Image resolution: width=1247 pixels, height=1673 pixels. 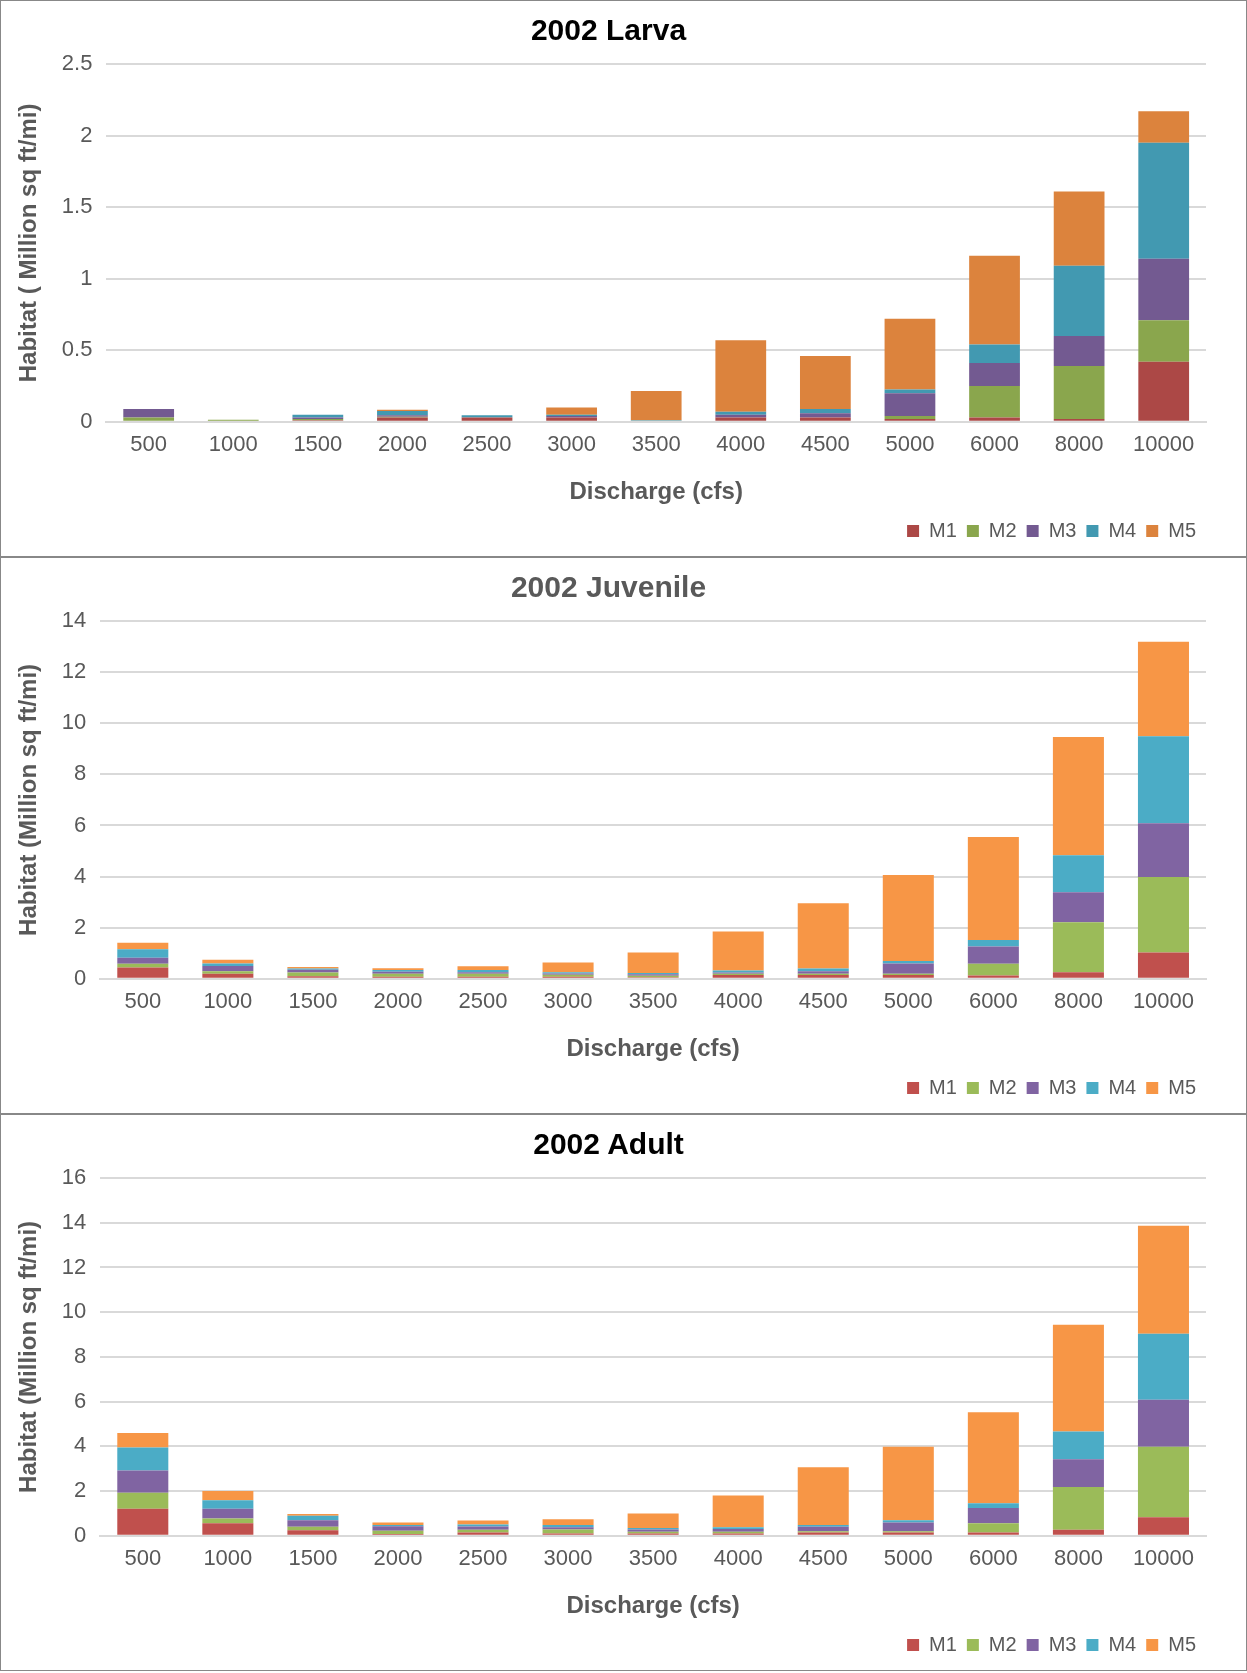 What do you see at coordinates (28, 243) in the screenshot?
I see `y-axis-title: Habitat ( Million sq ft/mi)` at bounding box center [28, 243].